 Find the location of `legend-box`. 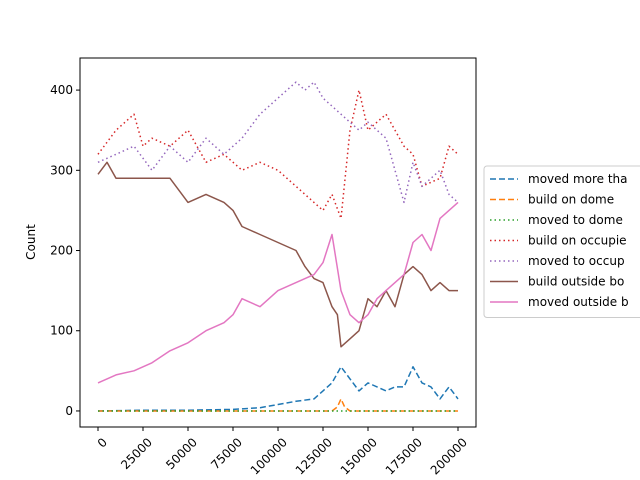

legend-box is located at coordinates (561, 241).